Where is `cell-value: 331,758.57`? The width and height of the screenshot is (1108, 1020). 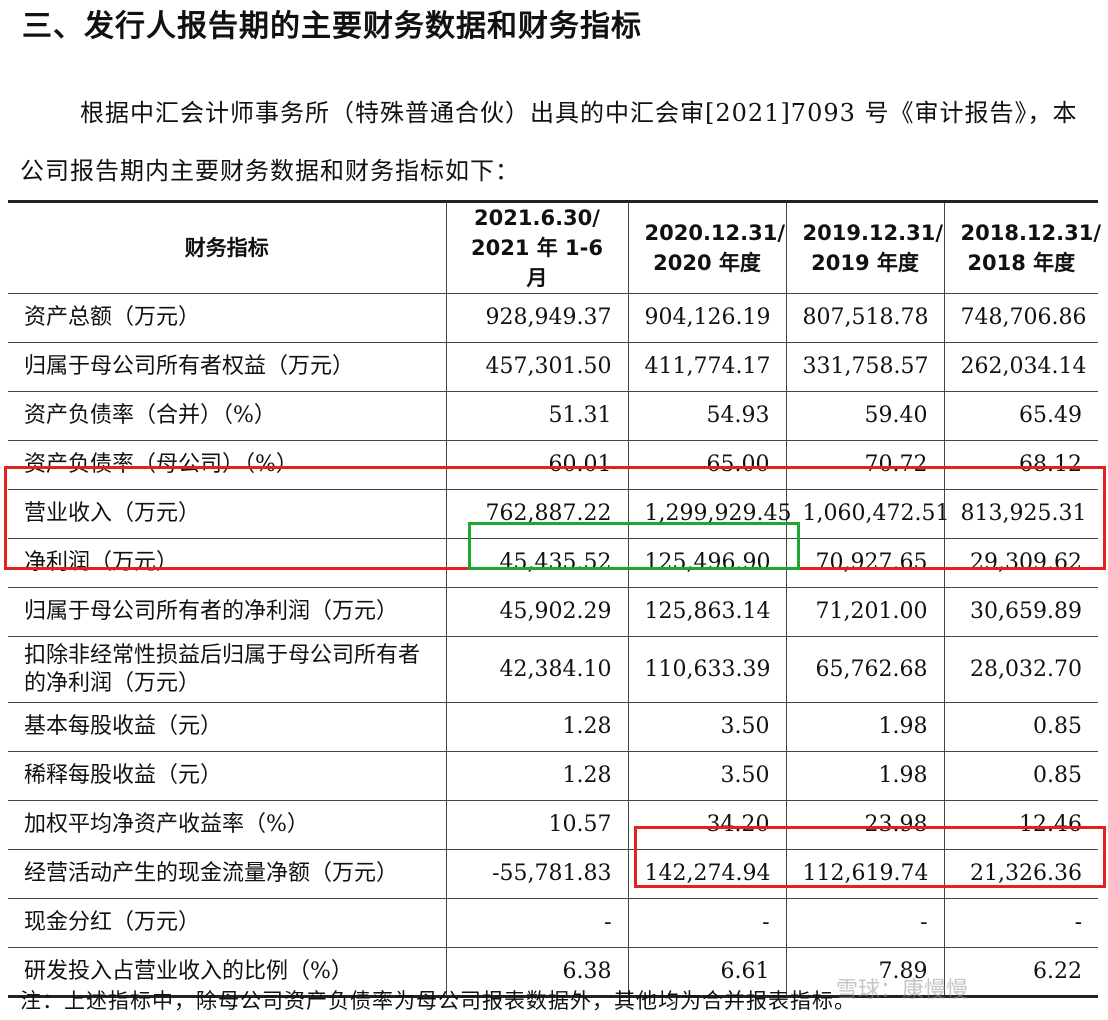 cell-value: 331,758.57 is located at coordinates (865, 367).